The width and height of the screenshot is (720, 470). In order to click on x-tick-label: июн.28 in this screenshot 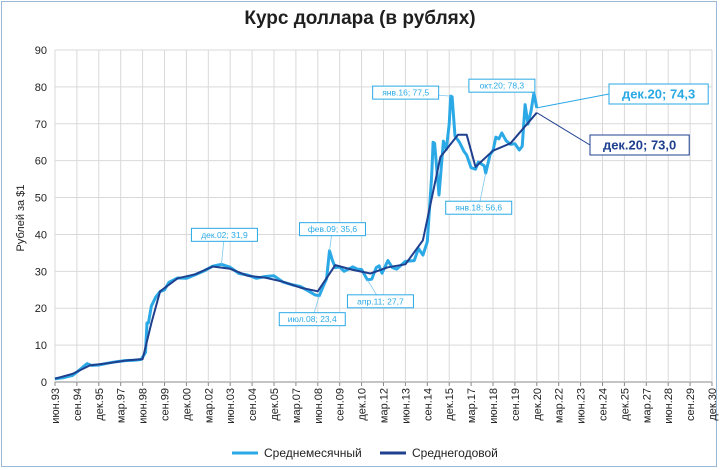, I will do `click(669, 406)`.